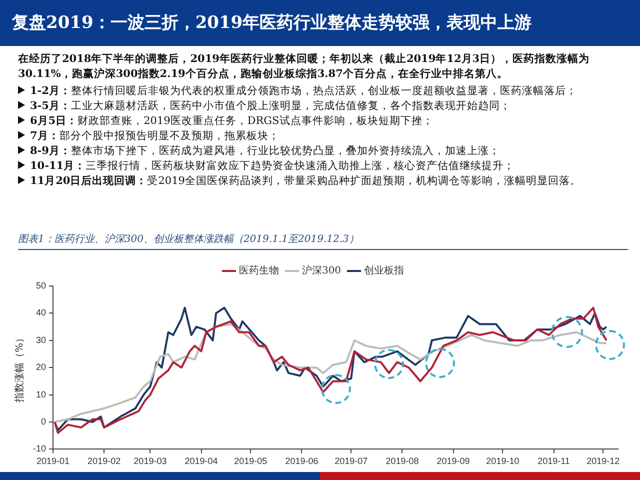  What do you see at coordinates (351, 461) in the screenshot?
I see `x-tick-label: 2019-07` at bounding box center [351, 461].